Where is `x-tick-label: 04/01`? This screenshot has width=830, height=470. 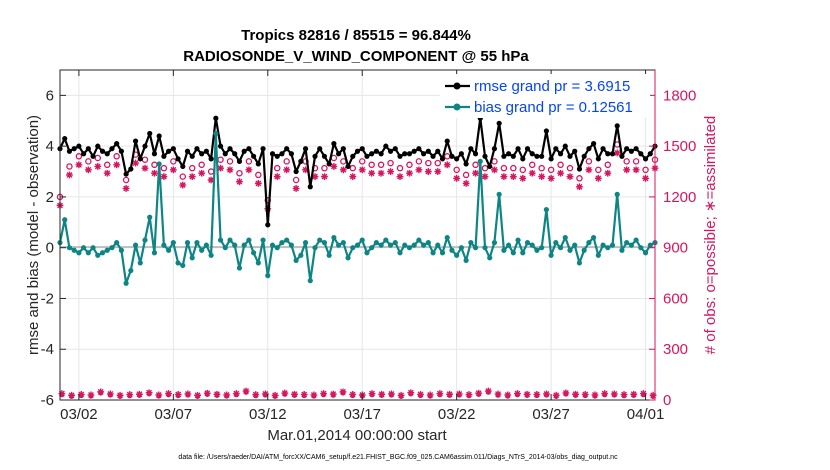 x-tick-label: 04/01 is located at coordinates (646, 414).